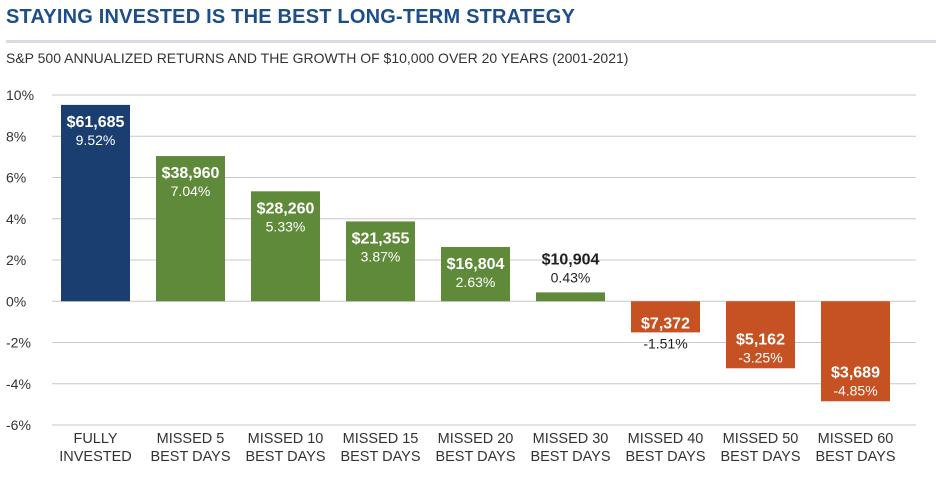 The height and width of the screenshot is (482, 936). Describe the element at coordinates (95, 439) in the screenshot. I see `x-tick-label: FULLY` at that location.